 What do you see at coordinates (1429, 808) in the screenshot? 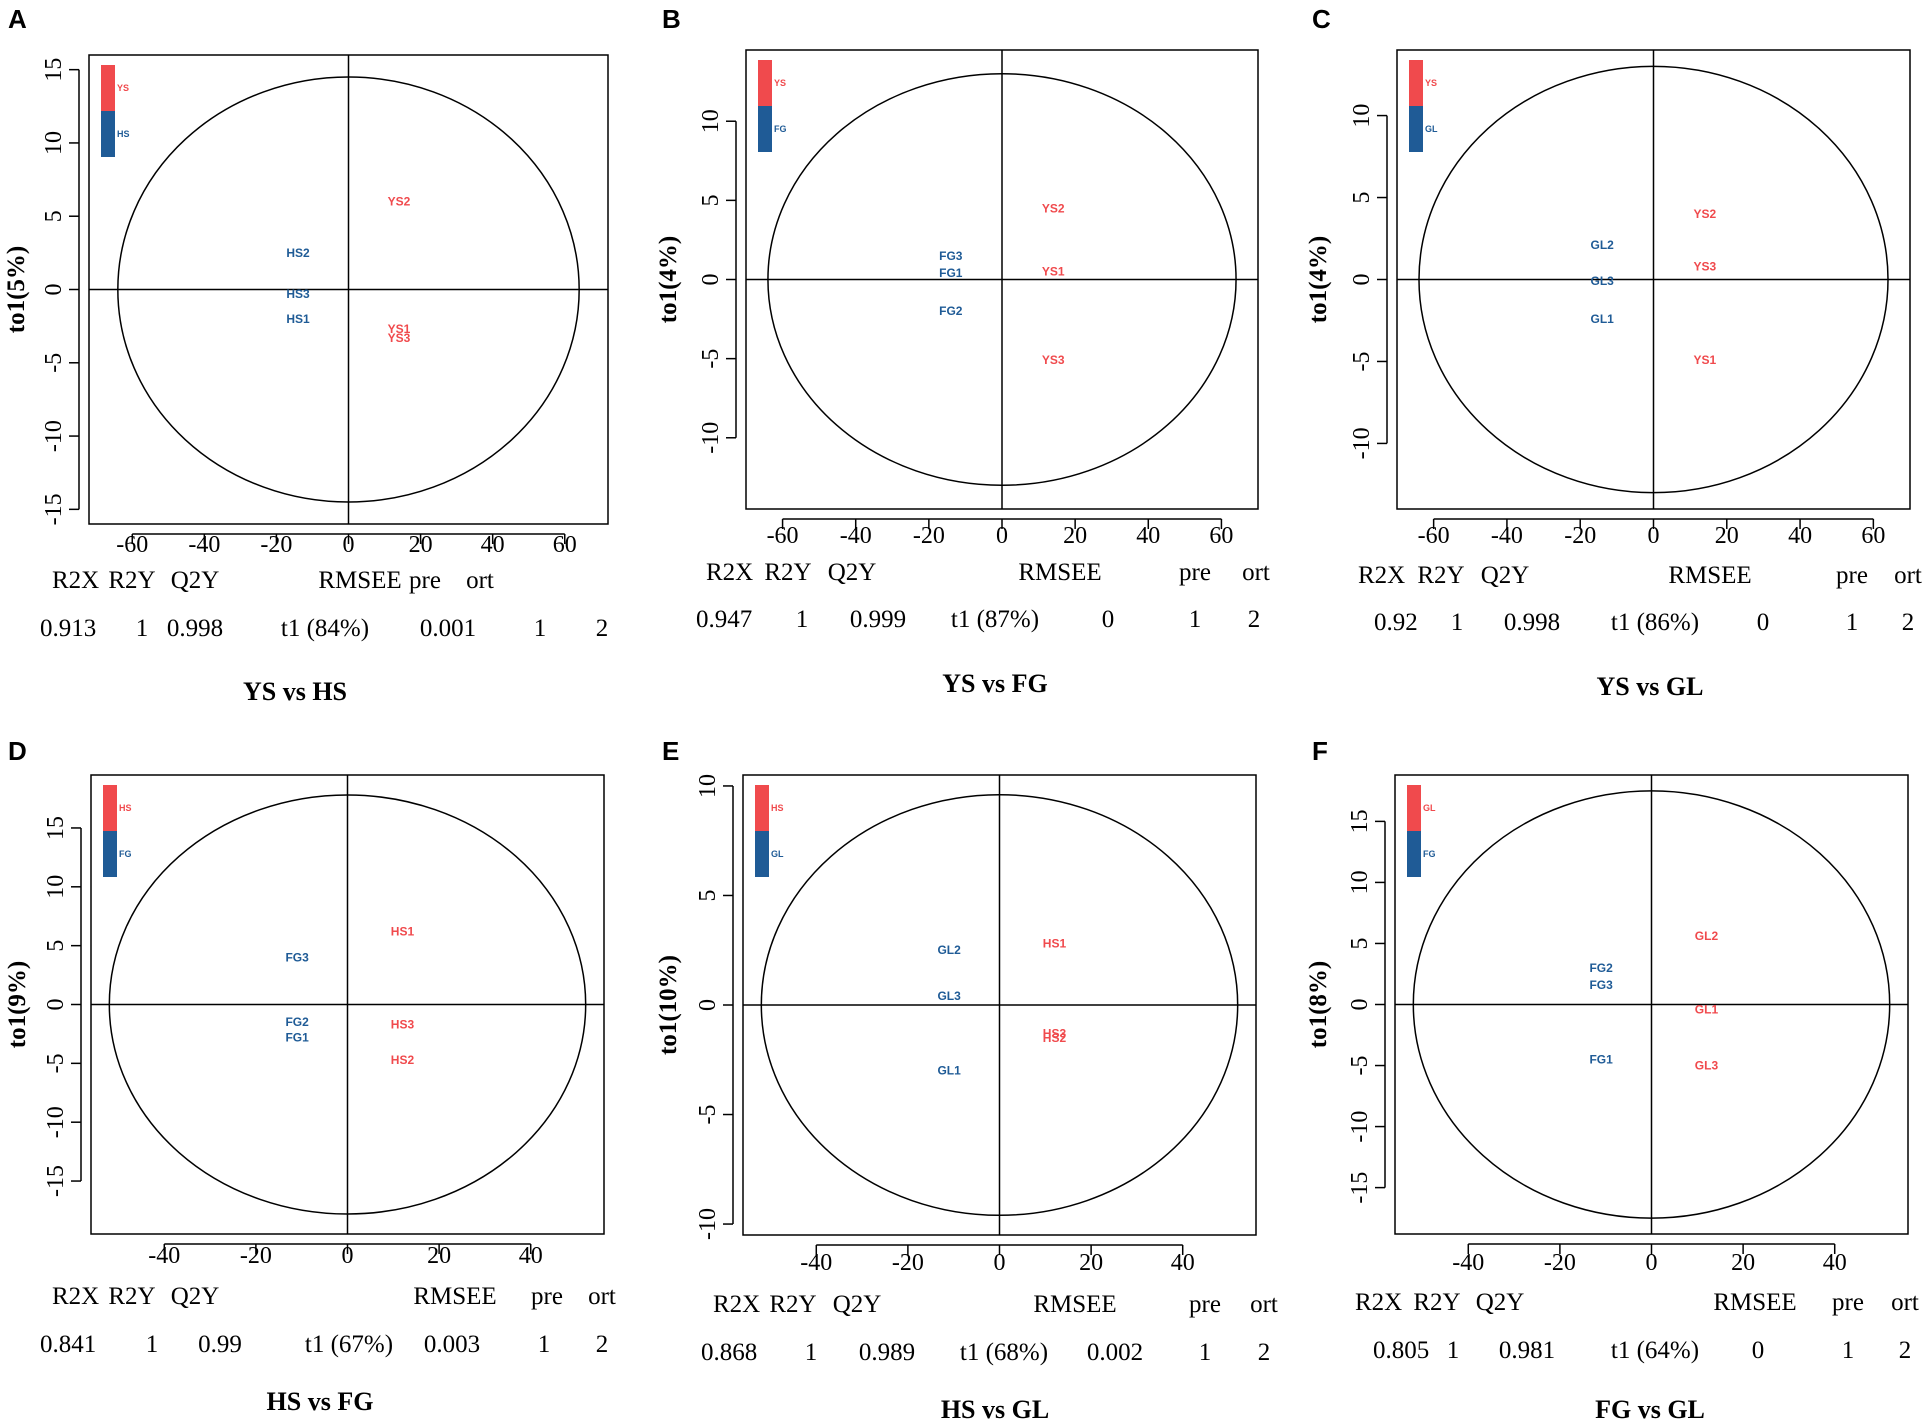
I see `legend-label-a: GL` at bounding box center [1429, 808].